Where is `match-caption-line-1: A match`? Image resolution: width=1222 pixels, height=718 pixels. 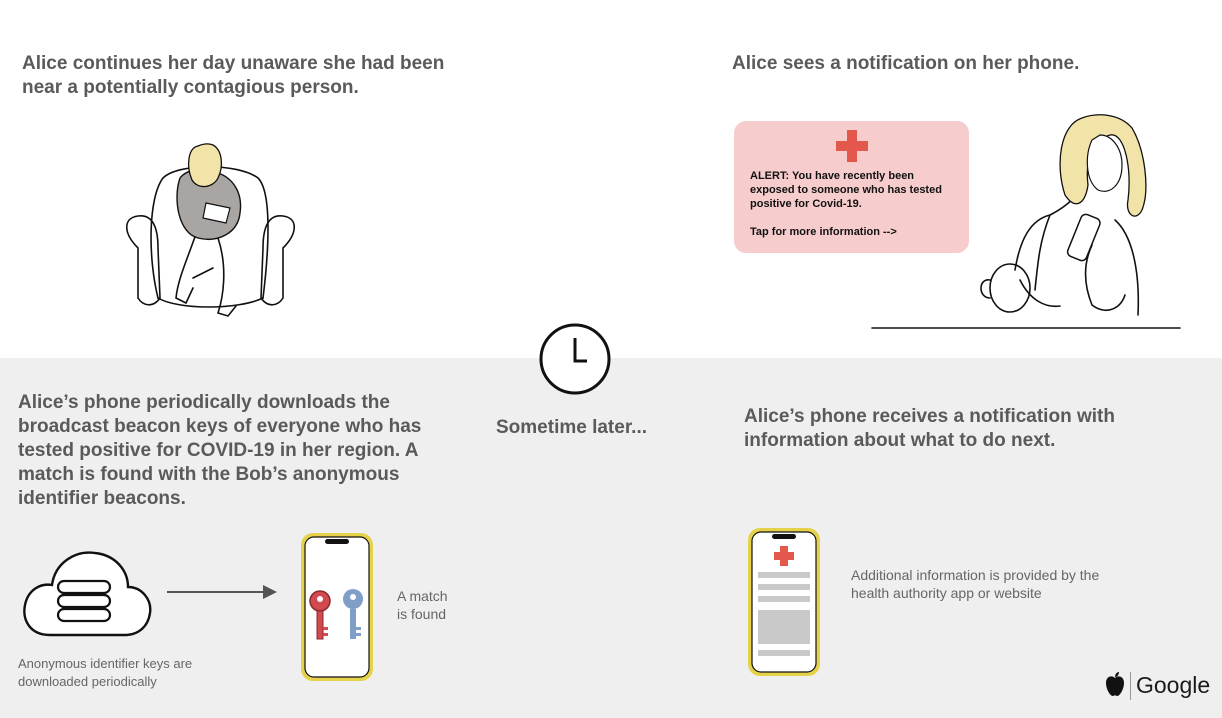
match-caption-line-1: A match is located at coordinates (422, 596).